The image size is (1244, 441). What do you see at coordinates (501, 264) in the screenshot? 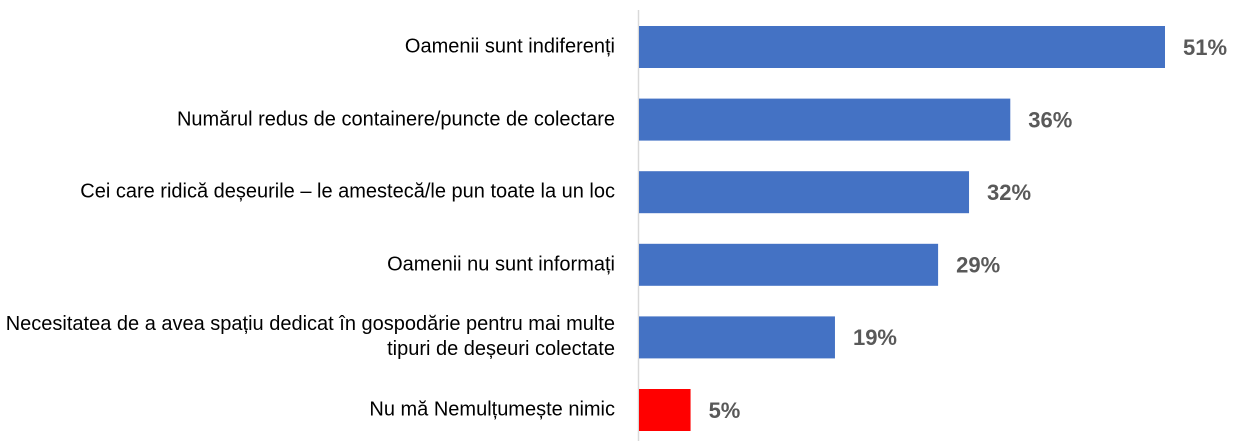
I see `category-label: Oamenii nu sunt informați` at bounding box center [501, 264].